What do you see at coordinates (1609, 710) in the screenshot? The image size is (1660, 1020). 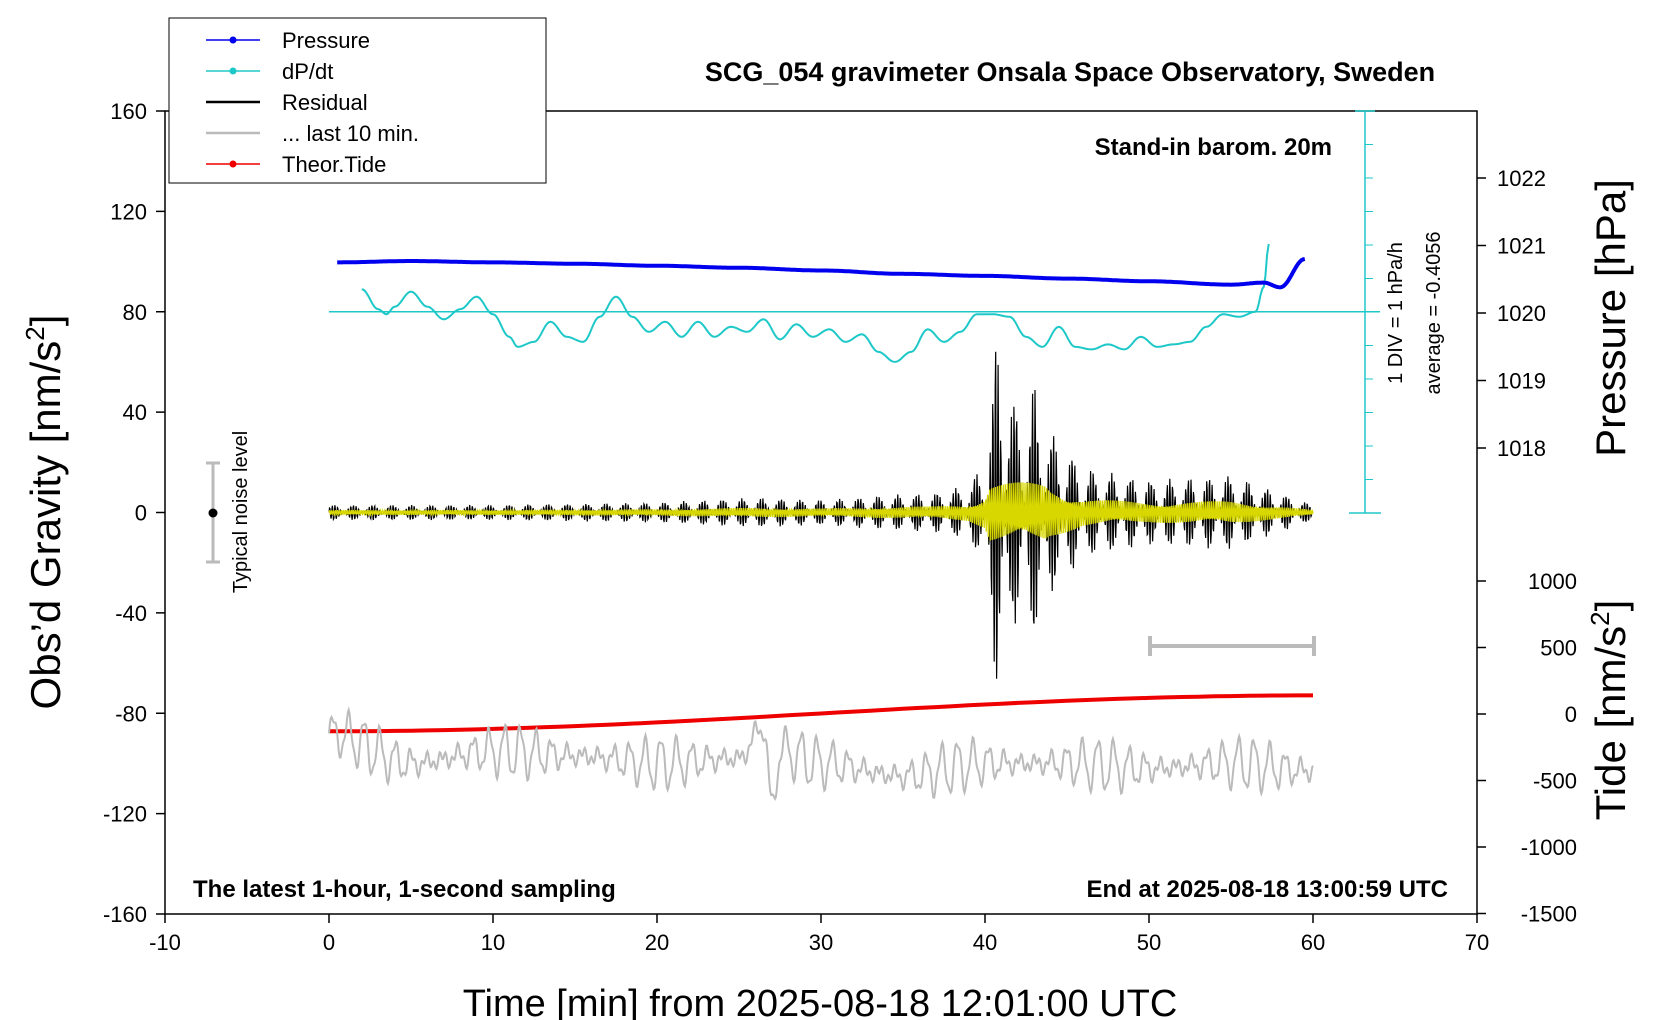 I see `y-axis-label-tide: Tide [nm/s2]` at bounding box center [1609, 710].